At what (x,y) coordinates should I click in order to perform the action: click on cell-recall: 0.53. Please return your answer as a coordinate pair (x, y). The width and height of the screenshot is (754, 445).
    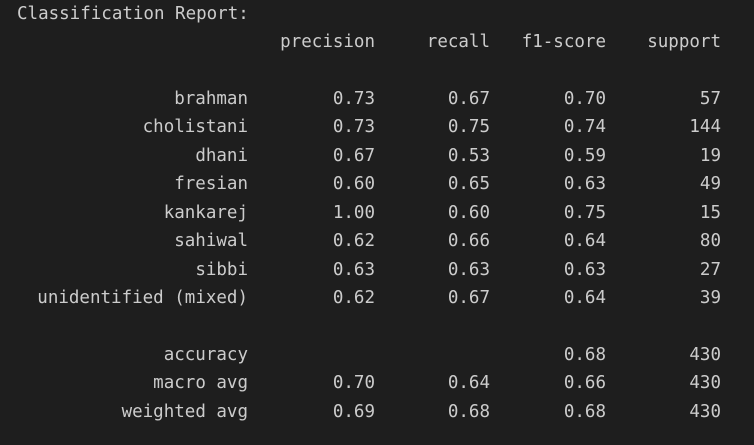
    Looking at the image, I should click on (468, 156).